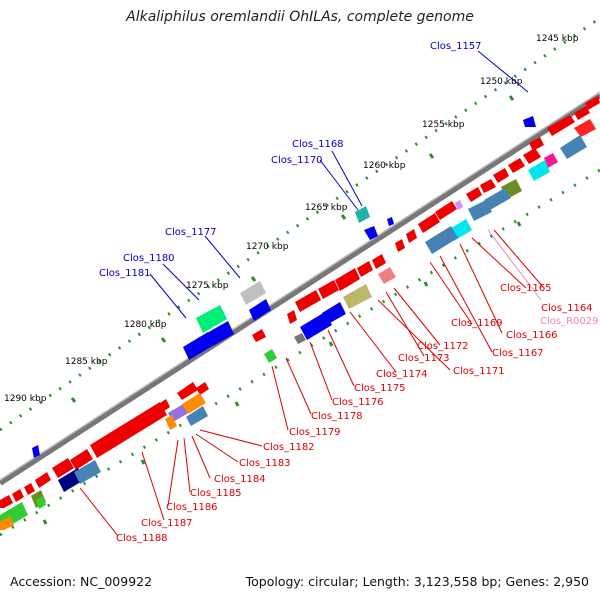 The height and width of the screenshot is (600, 600). I want to click on gene-label: Clos_1167, so click(518, 353).